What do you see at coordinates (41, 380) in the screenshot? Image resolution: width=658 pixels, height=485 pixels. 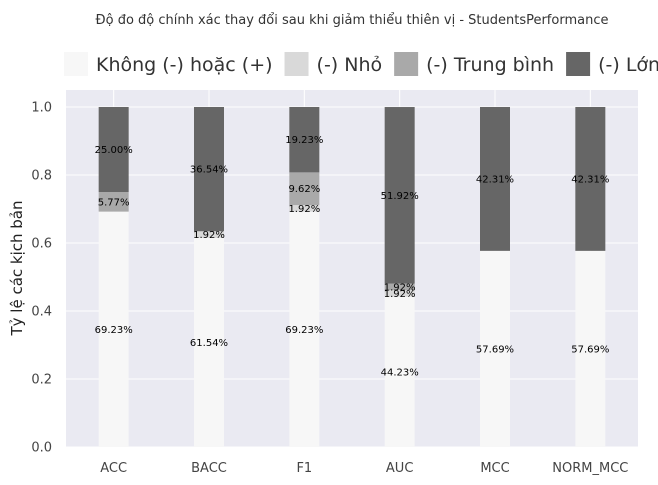 I see `y-tick-label: 0.2` at bounding box center [41, 380].